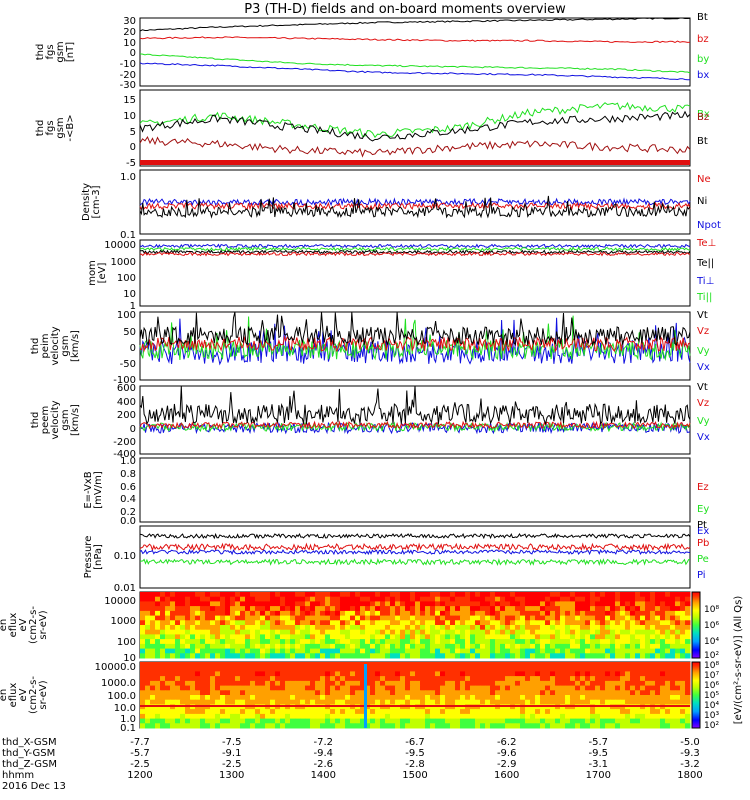 This screenshot has width=750, height=800. Describe the element at coordinates (689, 775) in the screenshot. I see `x-tick-value: 1800` at that location.